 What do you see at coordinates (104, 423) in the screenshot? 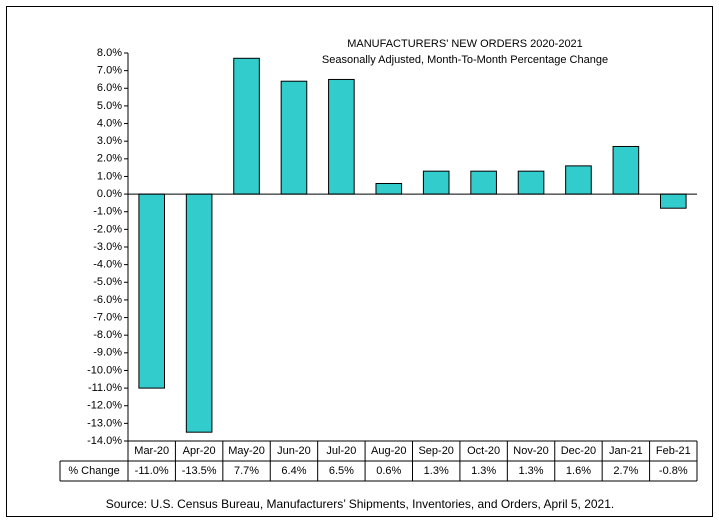
I see `y-tick-label: -13.0%` at bounding box center [104, 423].